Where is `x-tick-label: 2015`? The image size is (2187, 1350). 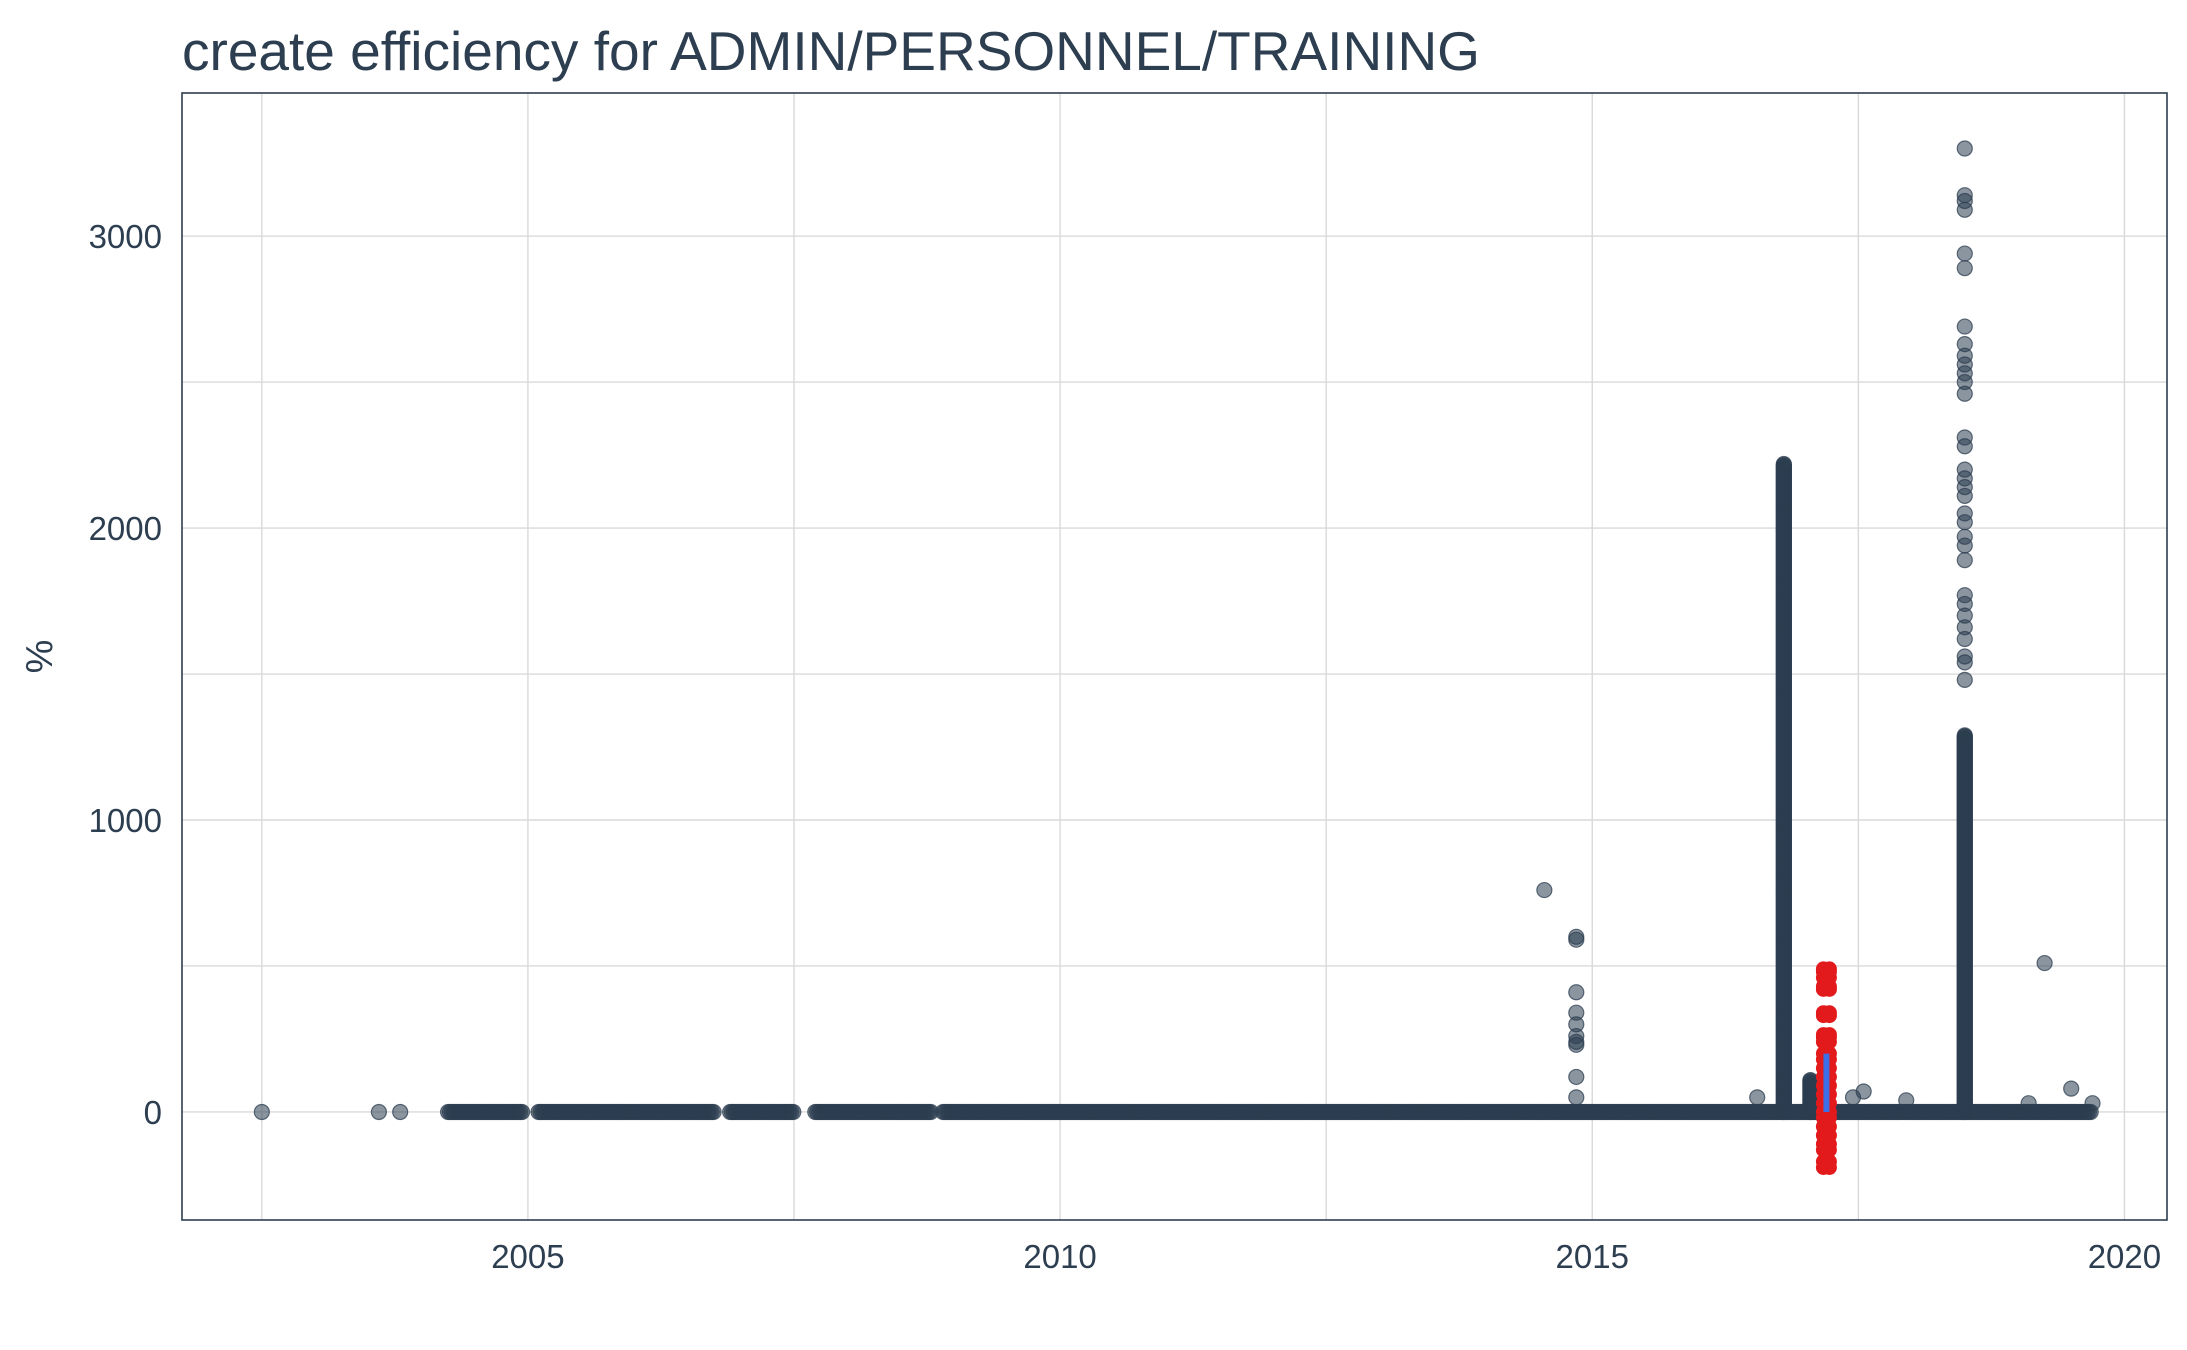
x-tick-label: 2015 is located at coordinates (1592, 1256).